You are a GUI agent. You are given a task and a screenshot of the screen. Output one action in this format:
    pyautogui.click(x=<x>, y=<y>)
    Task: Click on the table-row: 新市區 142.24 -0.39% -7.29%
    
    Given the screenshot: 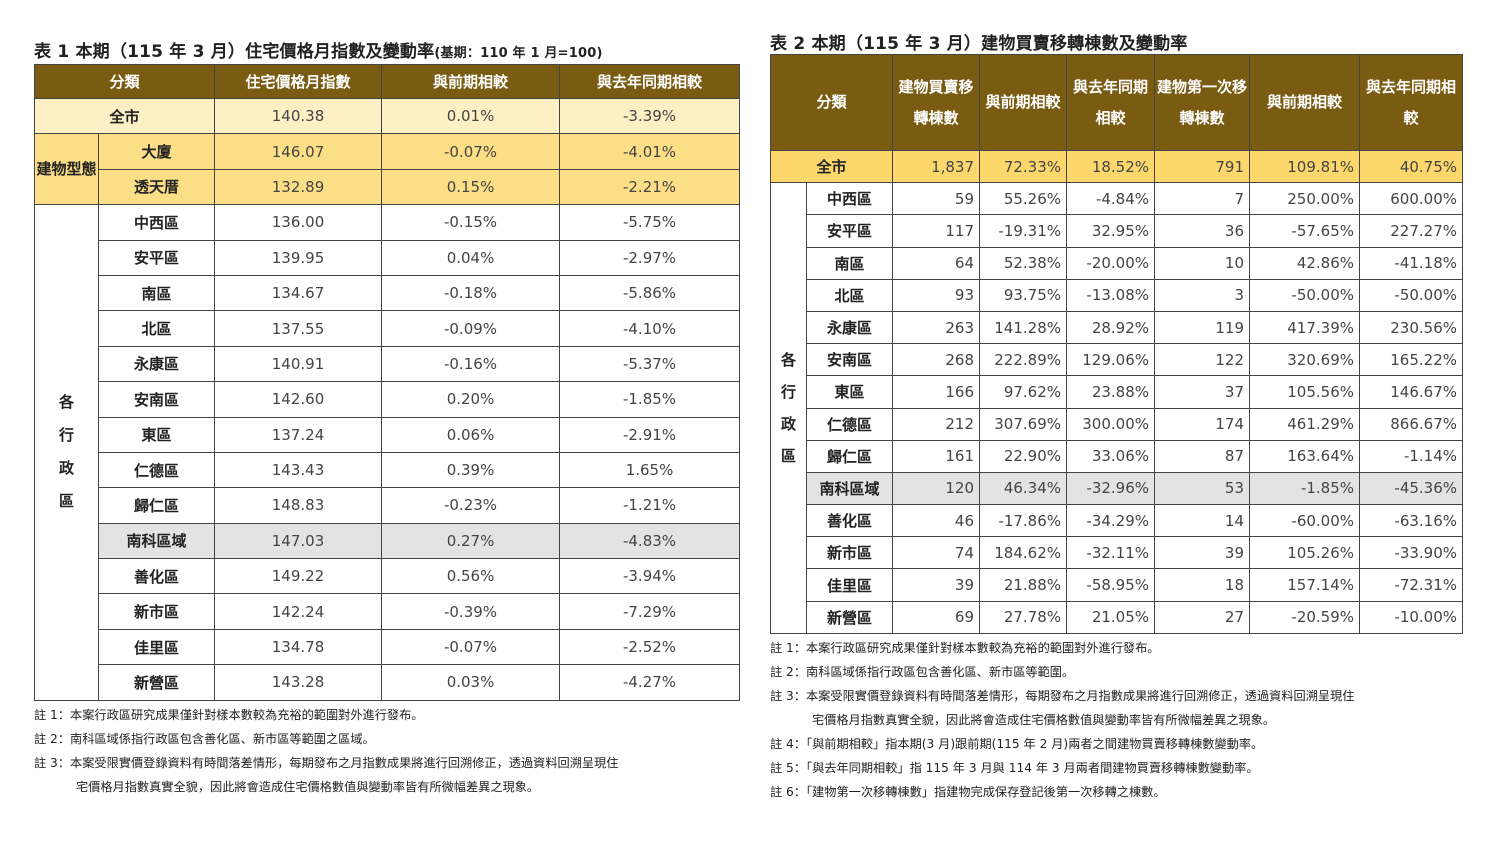 What is the action you would take?
    pyautogui.click(x=388, y=611)
    